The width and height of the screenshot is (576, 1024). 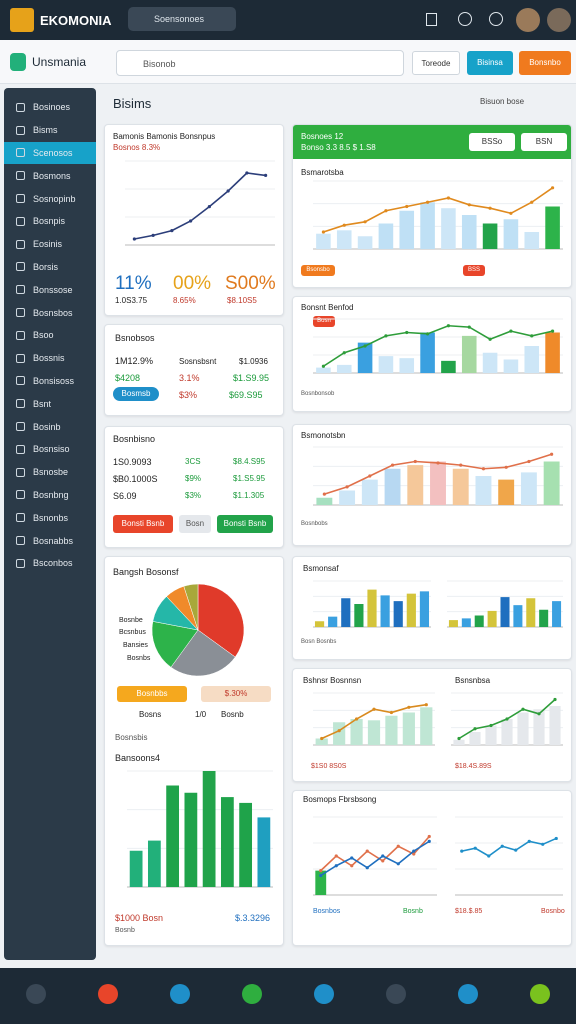 I want to click on sidebar-item: Scenosos, so click(x=50, y=153).